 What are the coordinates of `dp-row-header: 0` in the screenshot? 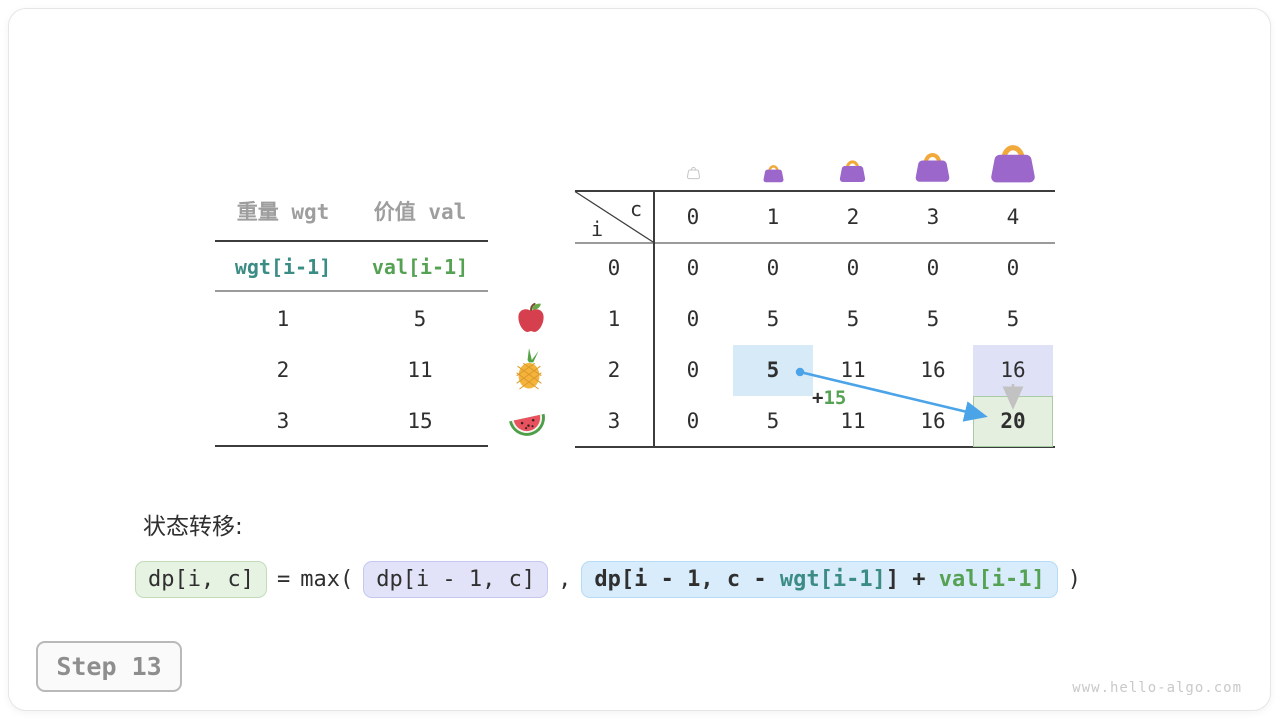 It's located at (614, 268).